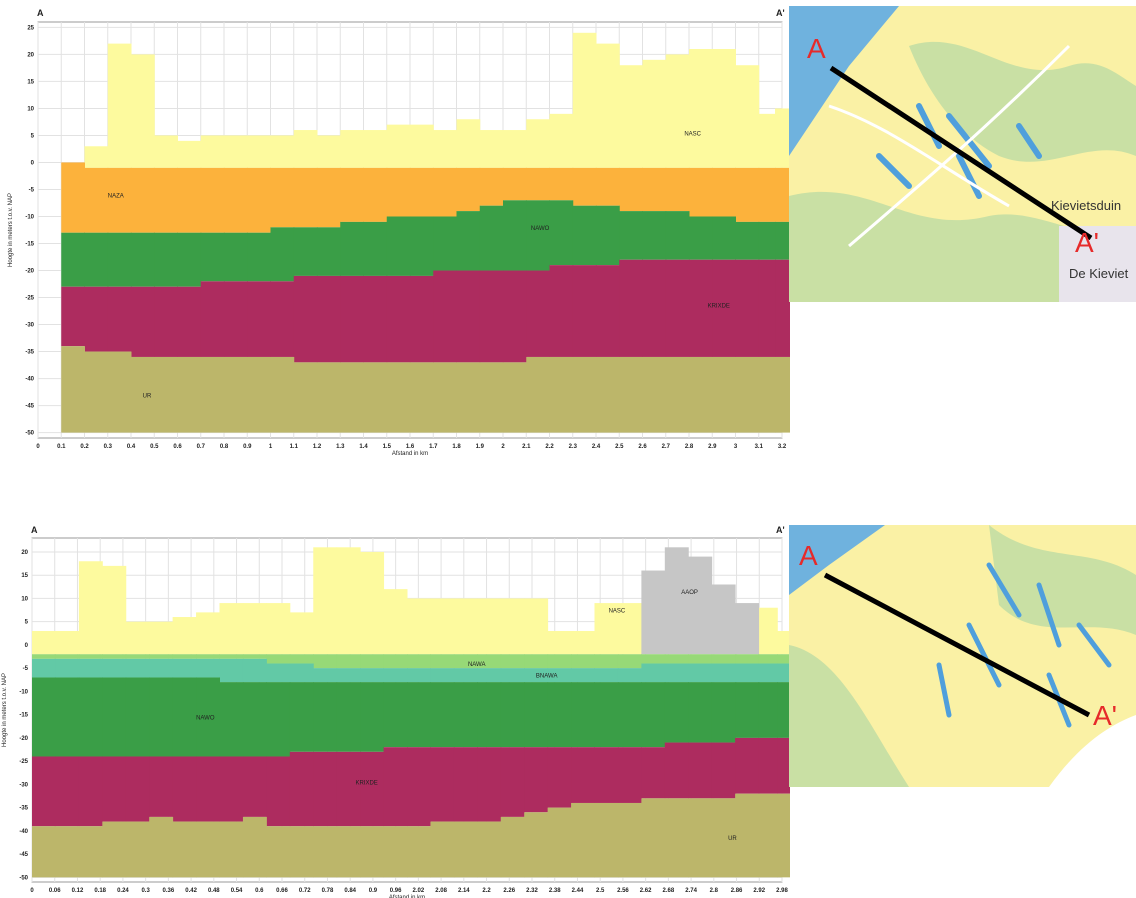 The height and width of the screenshot is (898, 1136). I want to click on chart-2-section-end-label: A', so click(780, 530).